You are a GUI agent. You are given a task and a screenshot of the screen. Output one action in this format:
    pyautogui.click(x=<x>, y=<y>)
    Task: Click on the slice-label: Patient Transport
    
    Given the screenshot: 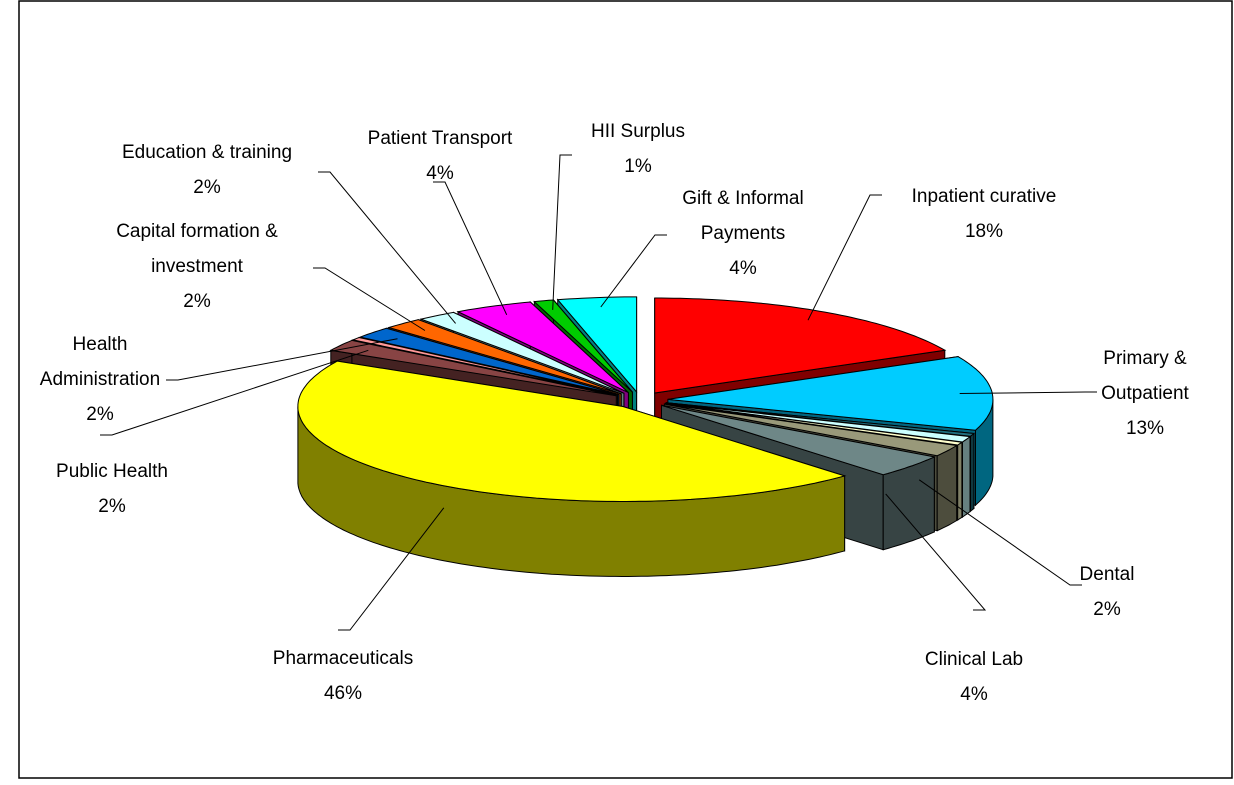 What is the action you would take?
    pyautogui.click(x=440, y=138)
    